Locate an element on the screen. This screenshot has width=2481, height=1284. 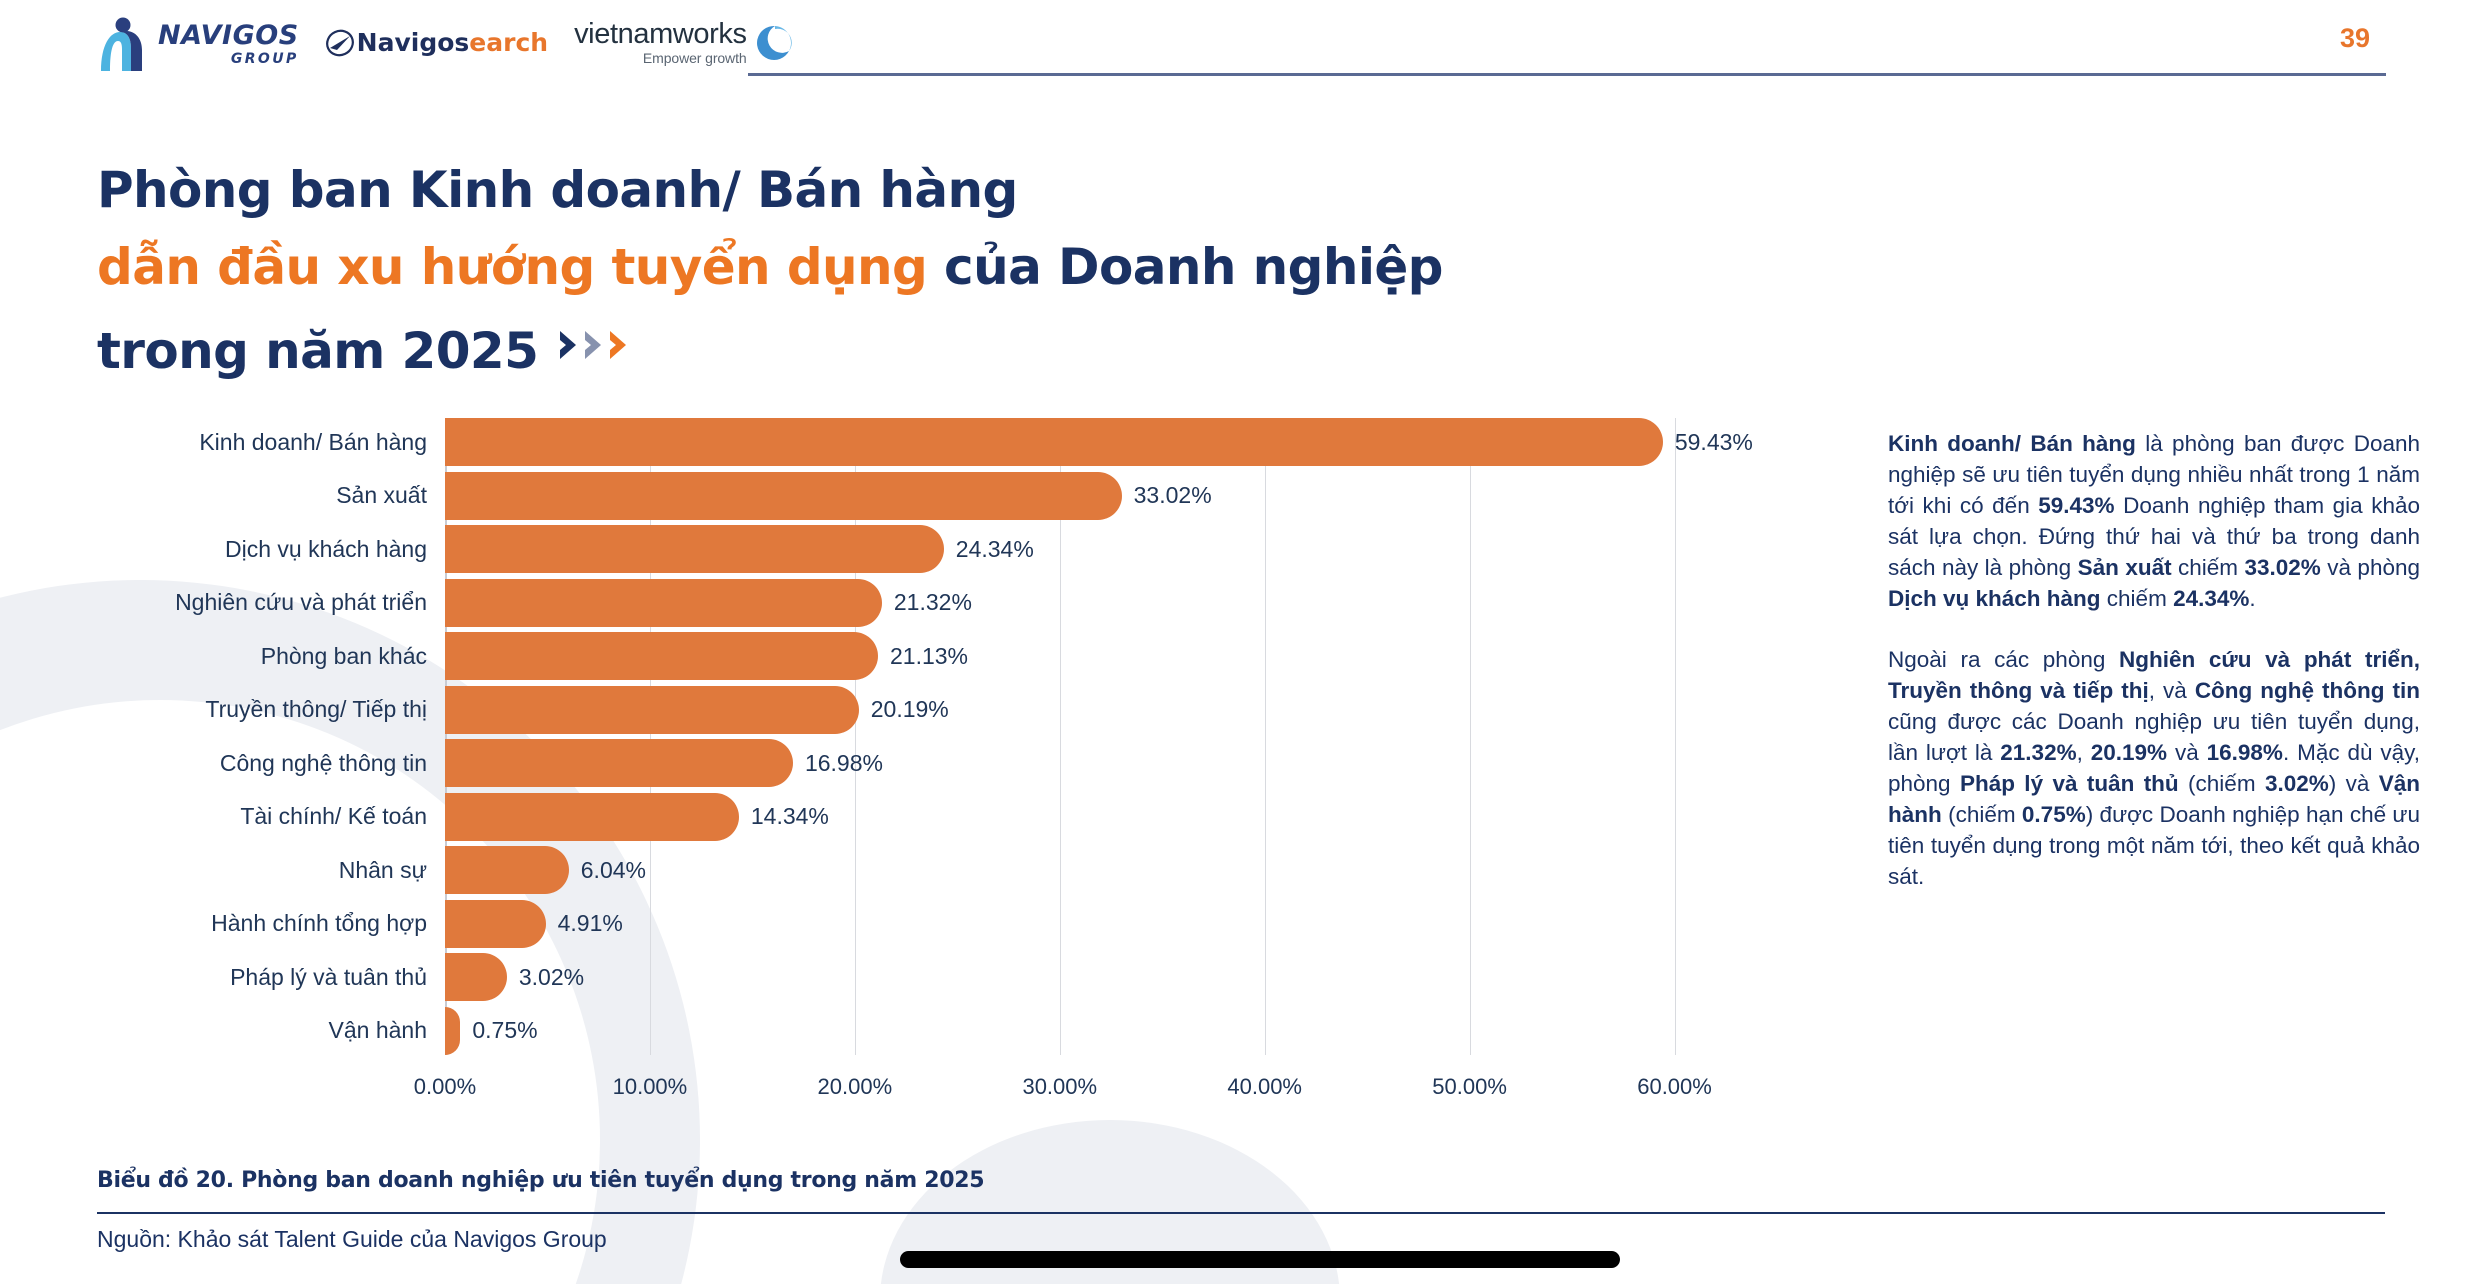
navigos-group-sub-text: GROUP is located at coordinates (264, 59).